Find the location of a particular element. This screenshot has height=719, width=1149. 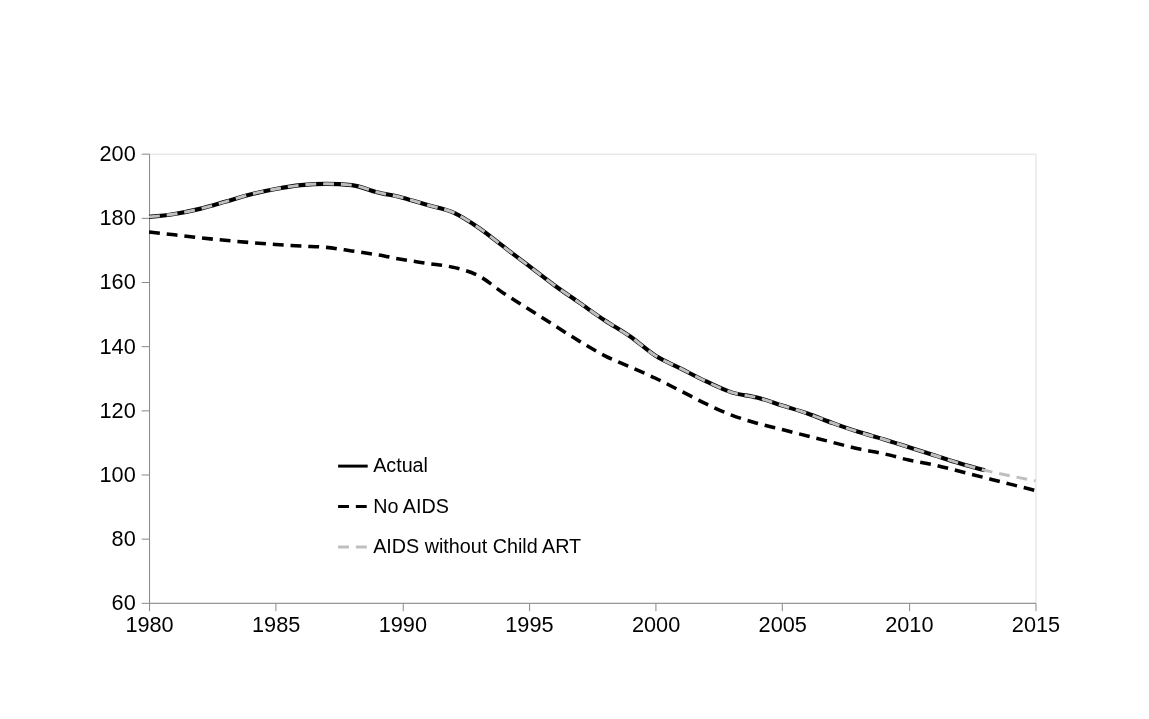

y-tick-label: 160 is located at coordinates (117, 282).